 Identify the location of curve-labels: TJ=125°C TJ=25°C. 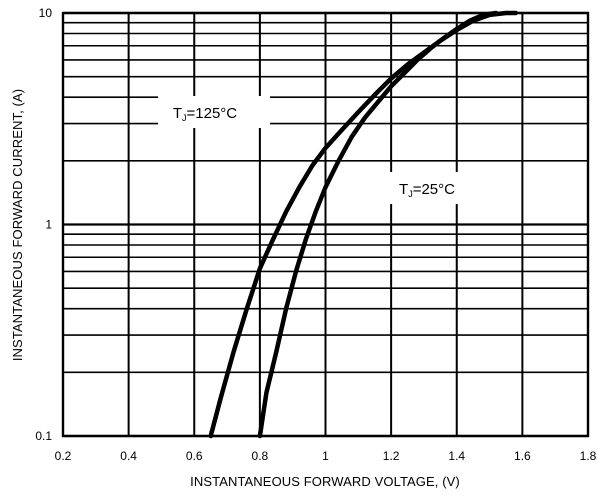
(314, 152).